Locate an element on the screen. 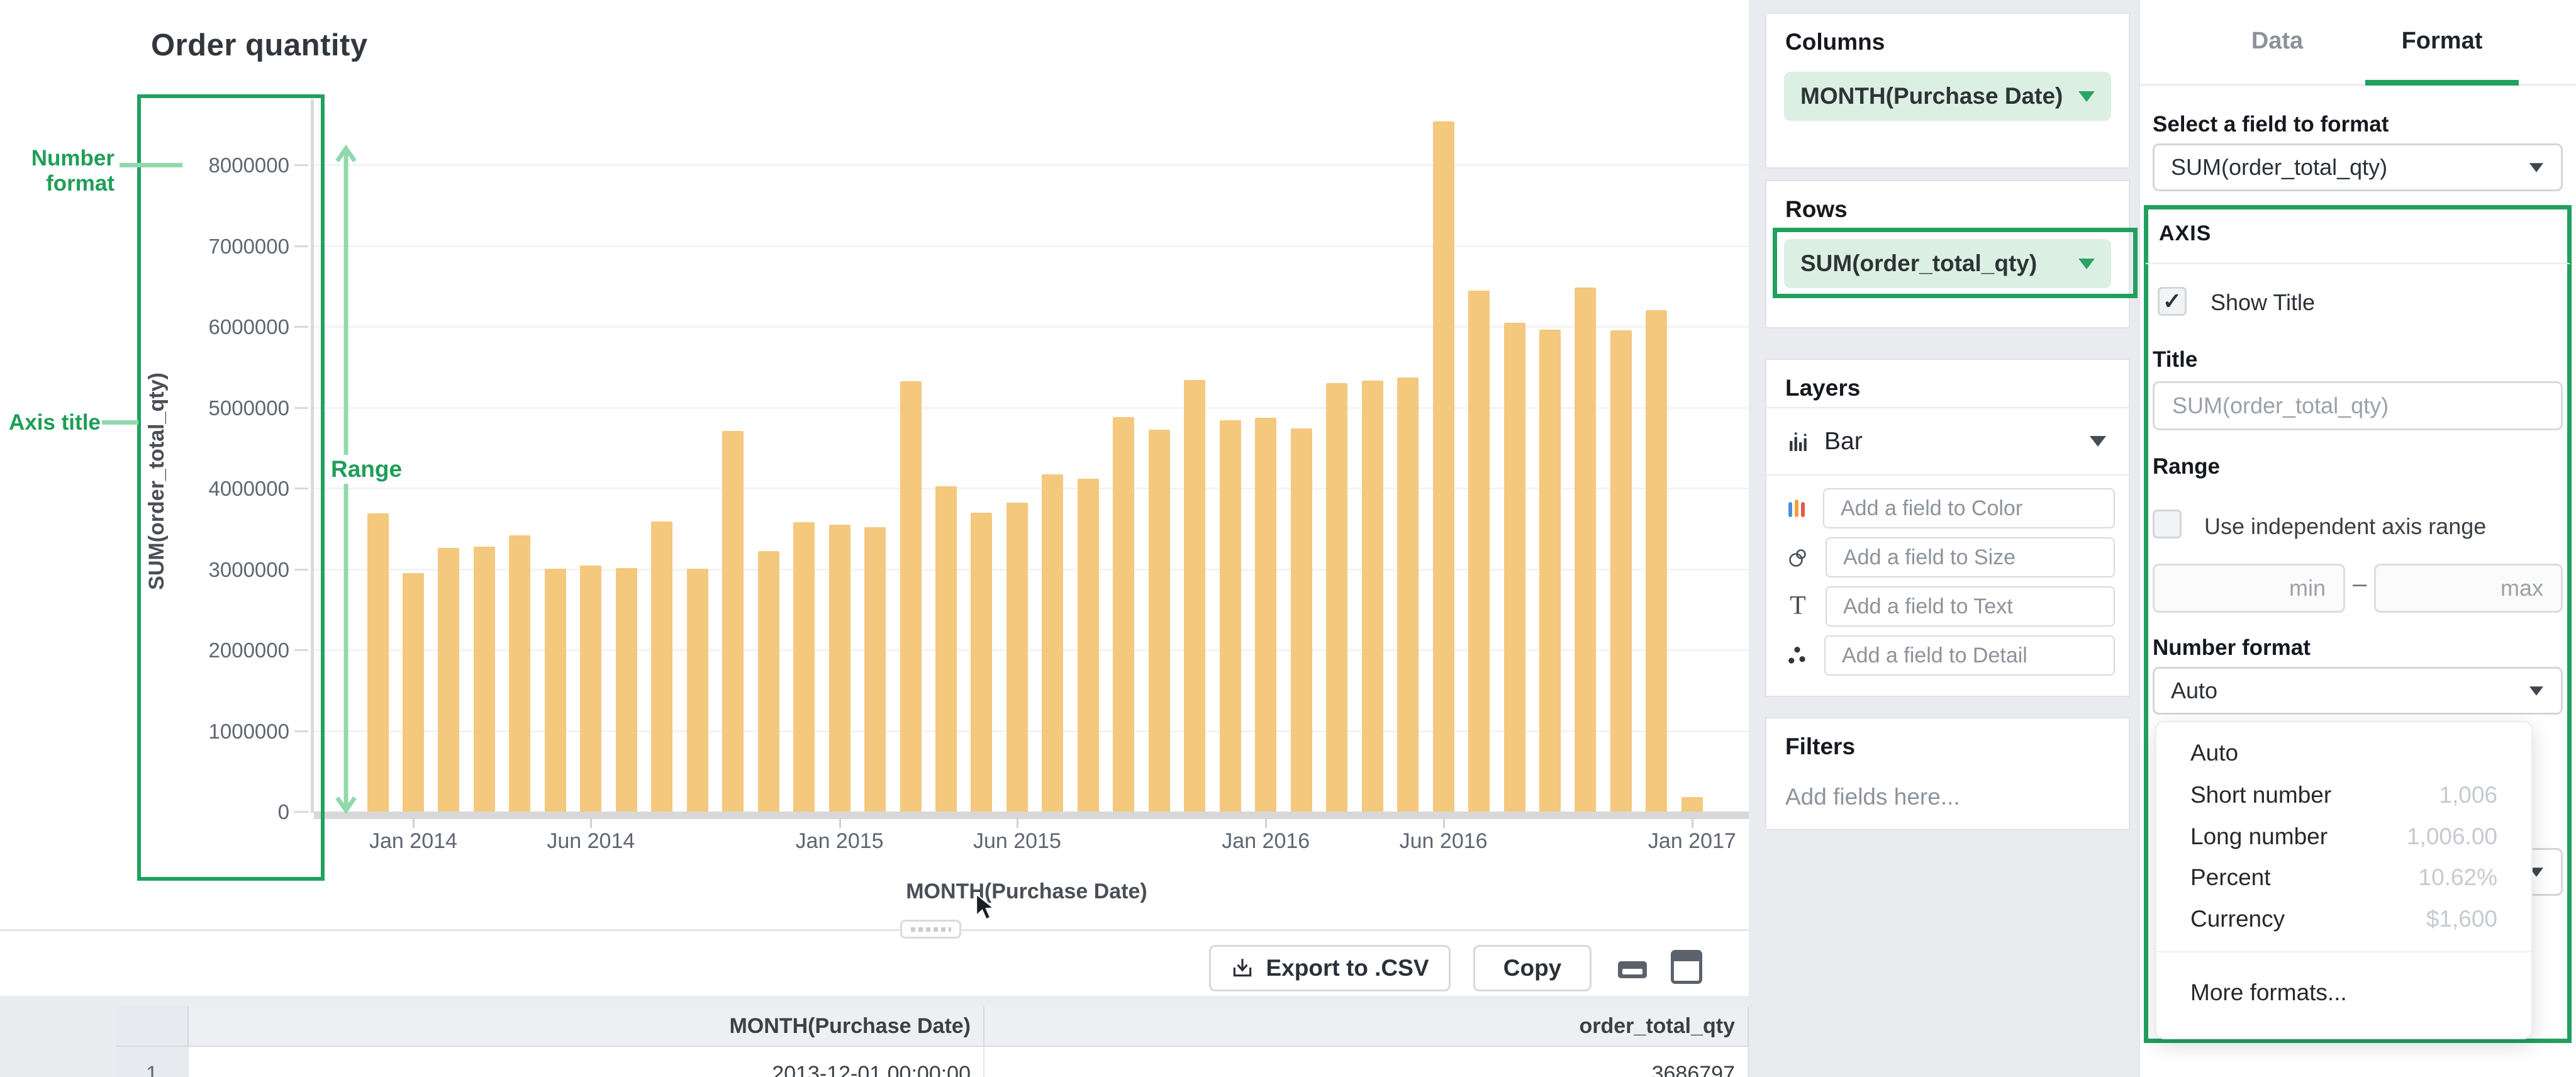 The width and height of the screenshot is (2576, 1077). menu-item-percent: Percent 10.62% is located at coordinates (2343, 877).